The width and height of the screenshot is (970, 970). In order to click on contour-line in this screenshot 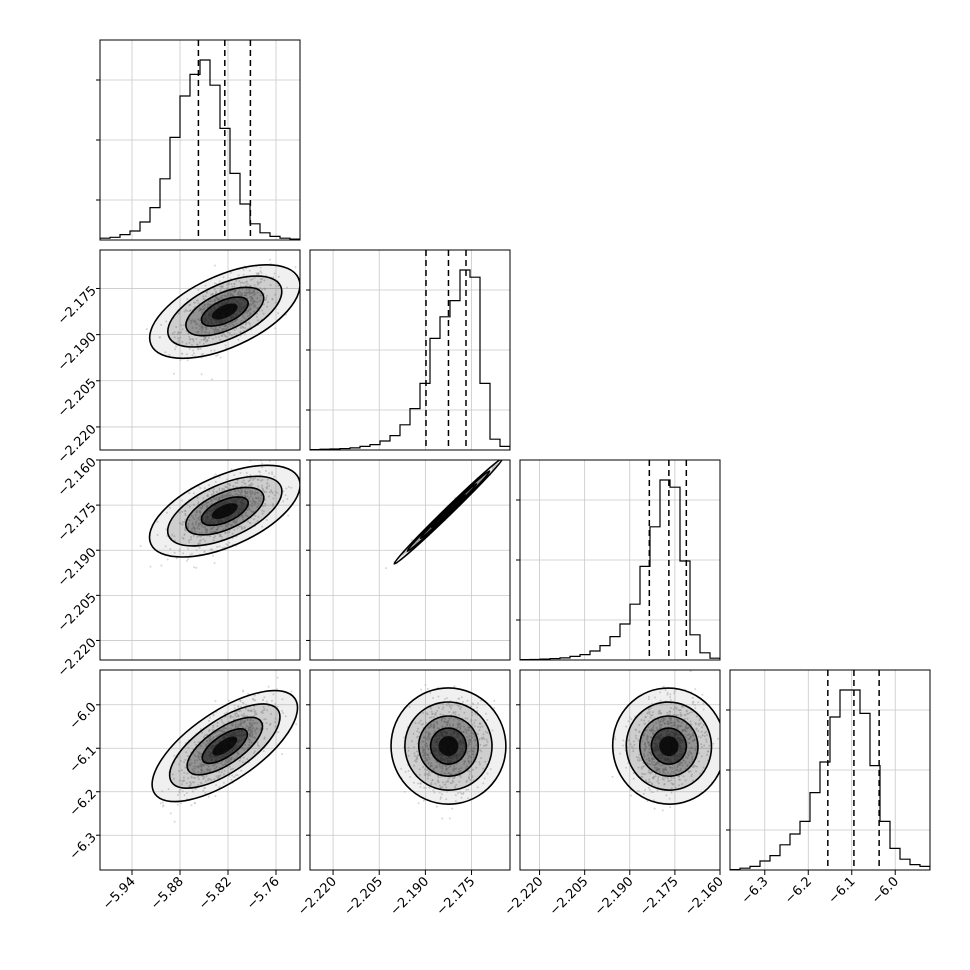, I will do `click(224, 746)`.